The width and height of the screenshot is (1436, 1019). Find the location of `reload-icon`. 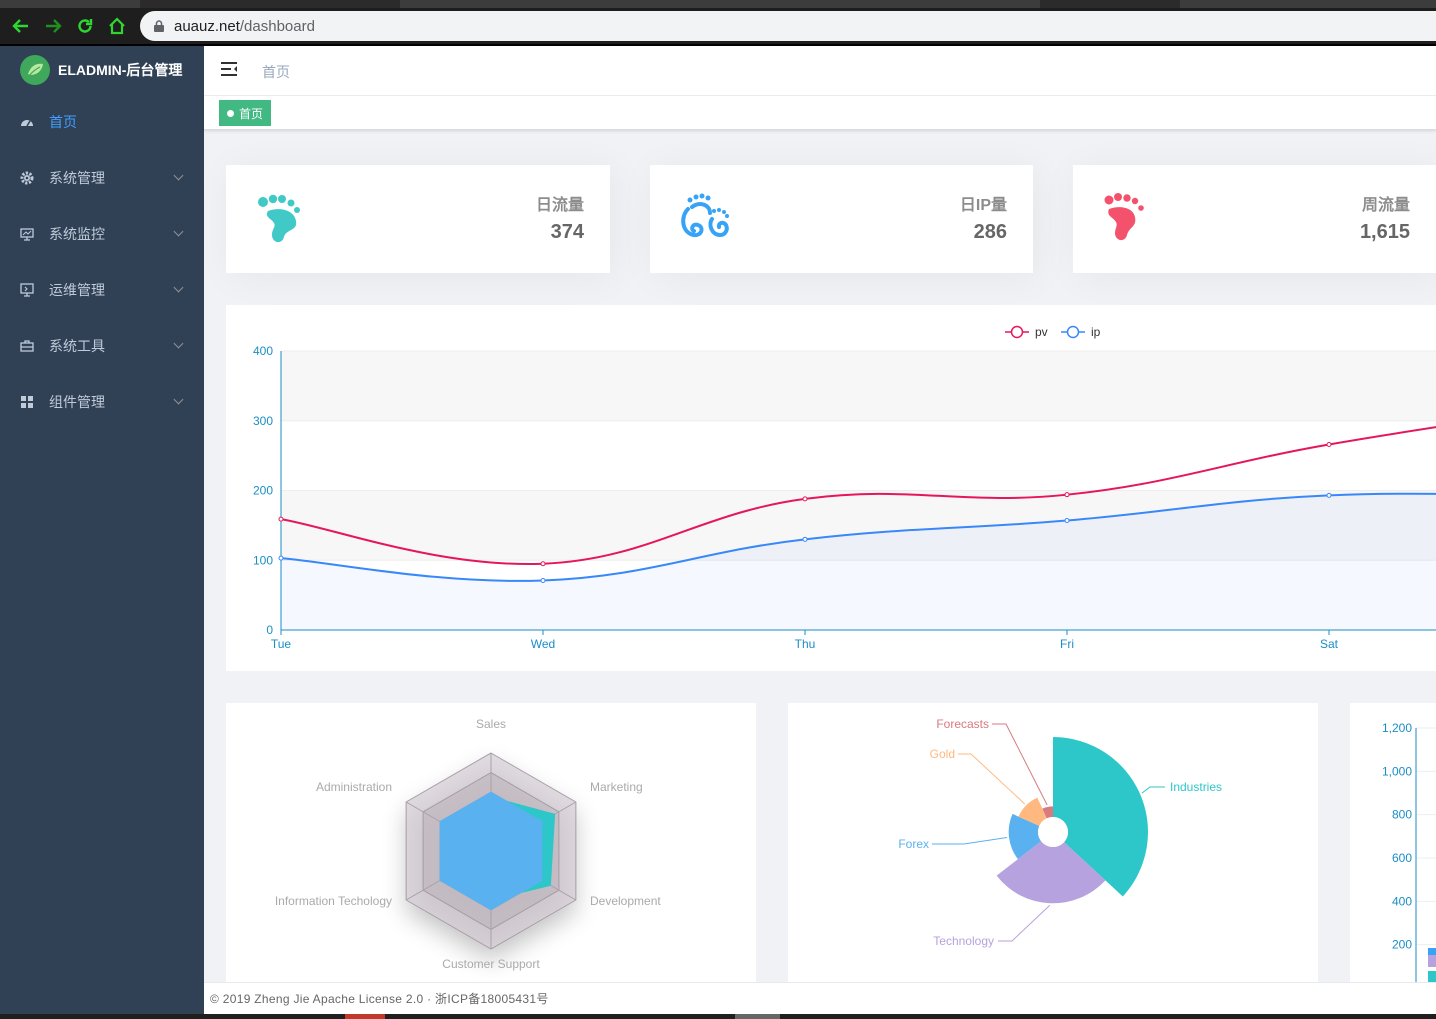

reload-icon is located at coordinates (85, 26).